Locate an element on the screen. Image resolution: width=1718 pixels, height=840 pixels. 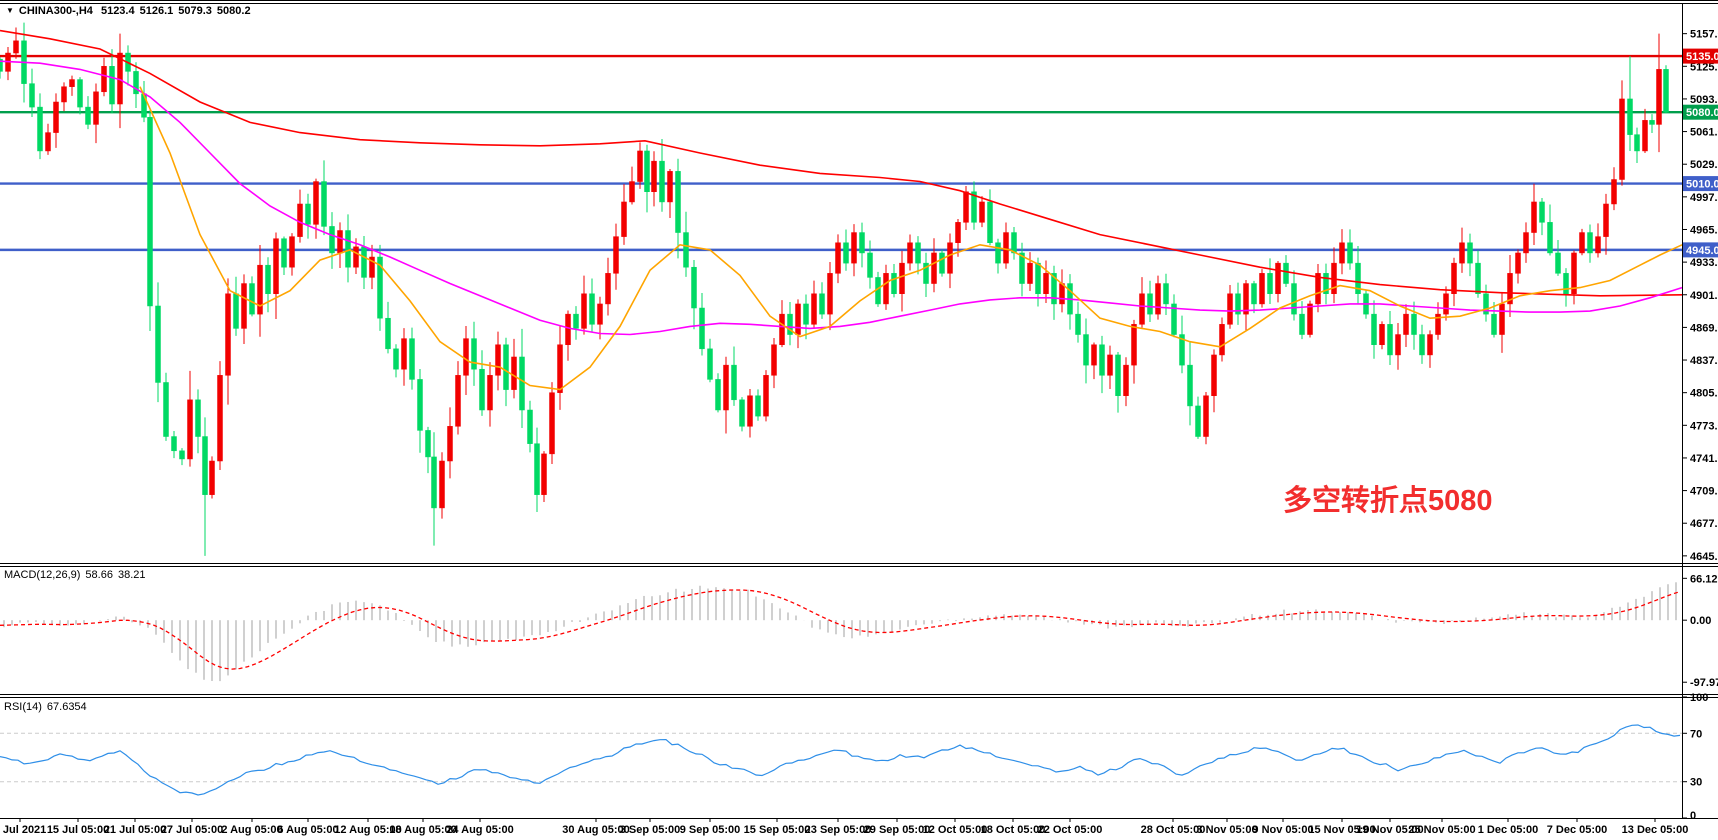
svg-text: 2 Aug 05:00 is located at coordinates (251, 830).